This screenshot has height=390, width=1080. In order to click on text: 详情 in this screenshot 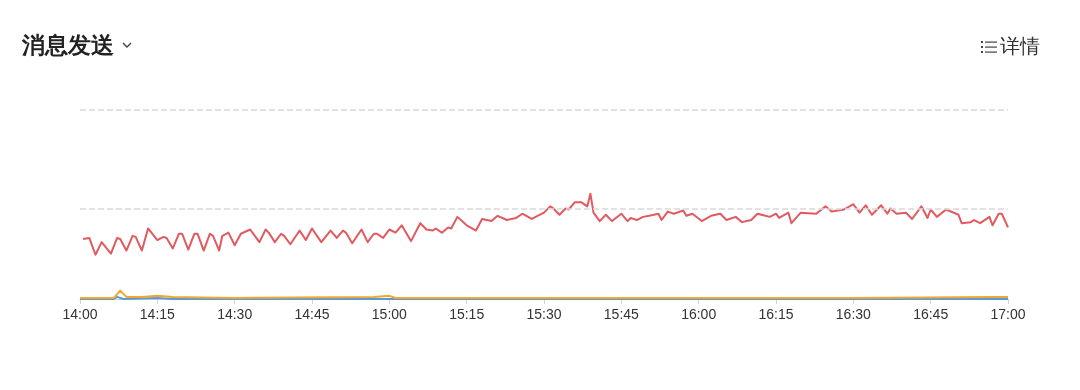, I will do `click(1020, 46)`.